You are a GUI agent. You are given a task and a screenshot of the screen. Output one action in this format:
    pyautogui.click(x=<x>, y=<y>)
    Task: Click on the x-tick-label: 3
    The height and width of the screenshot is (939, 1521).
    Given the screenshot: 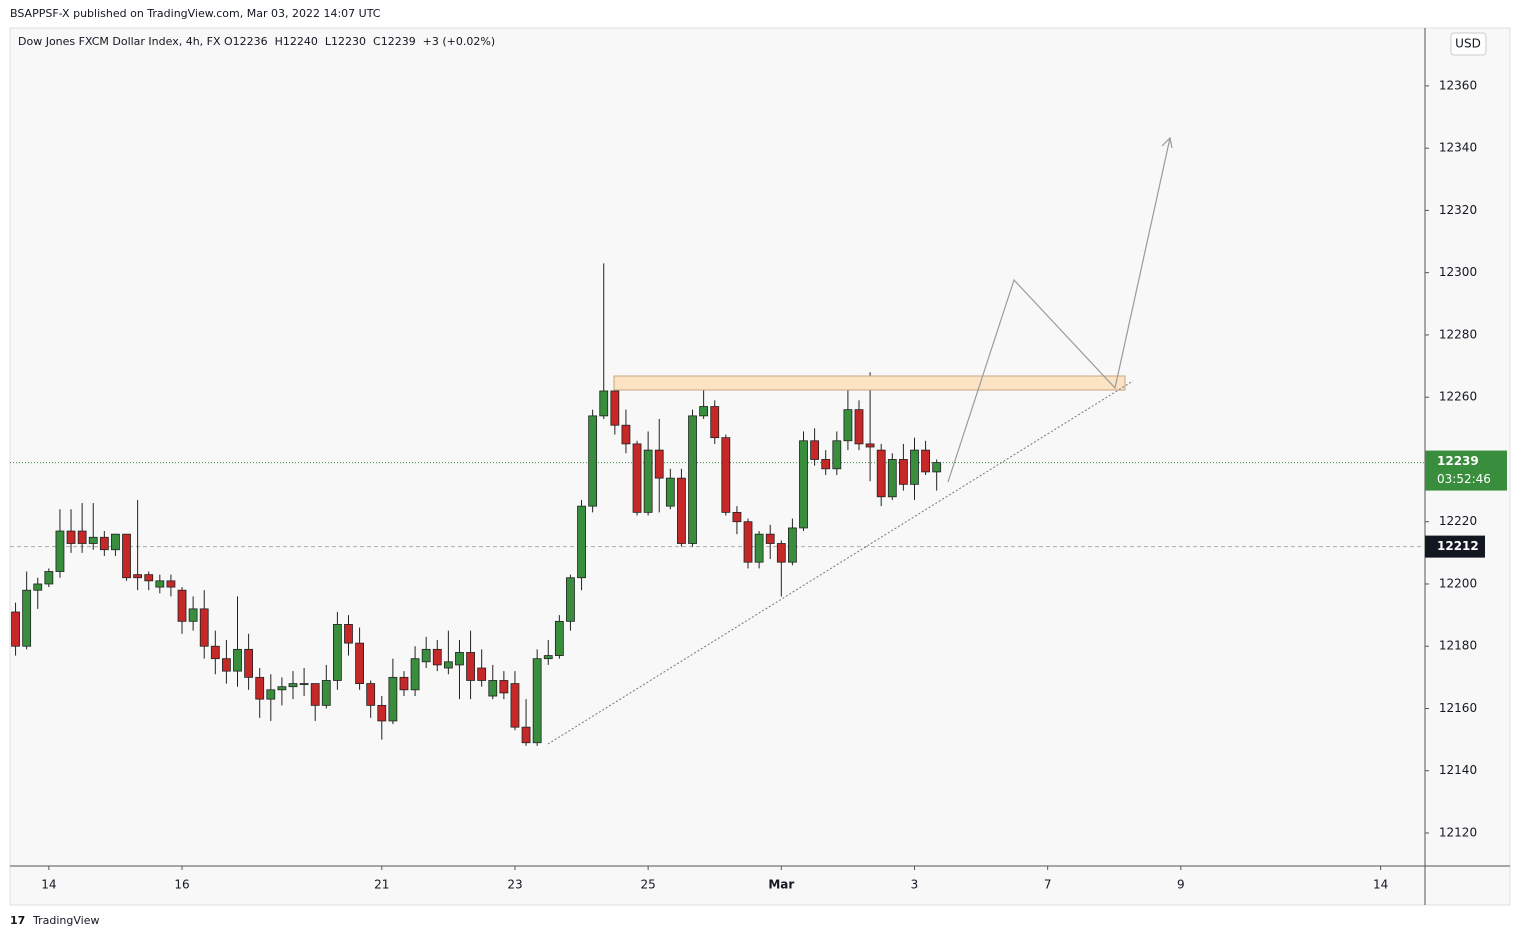 What is the action you would take?
    pyautogui.click(x=915, y=885)
    